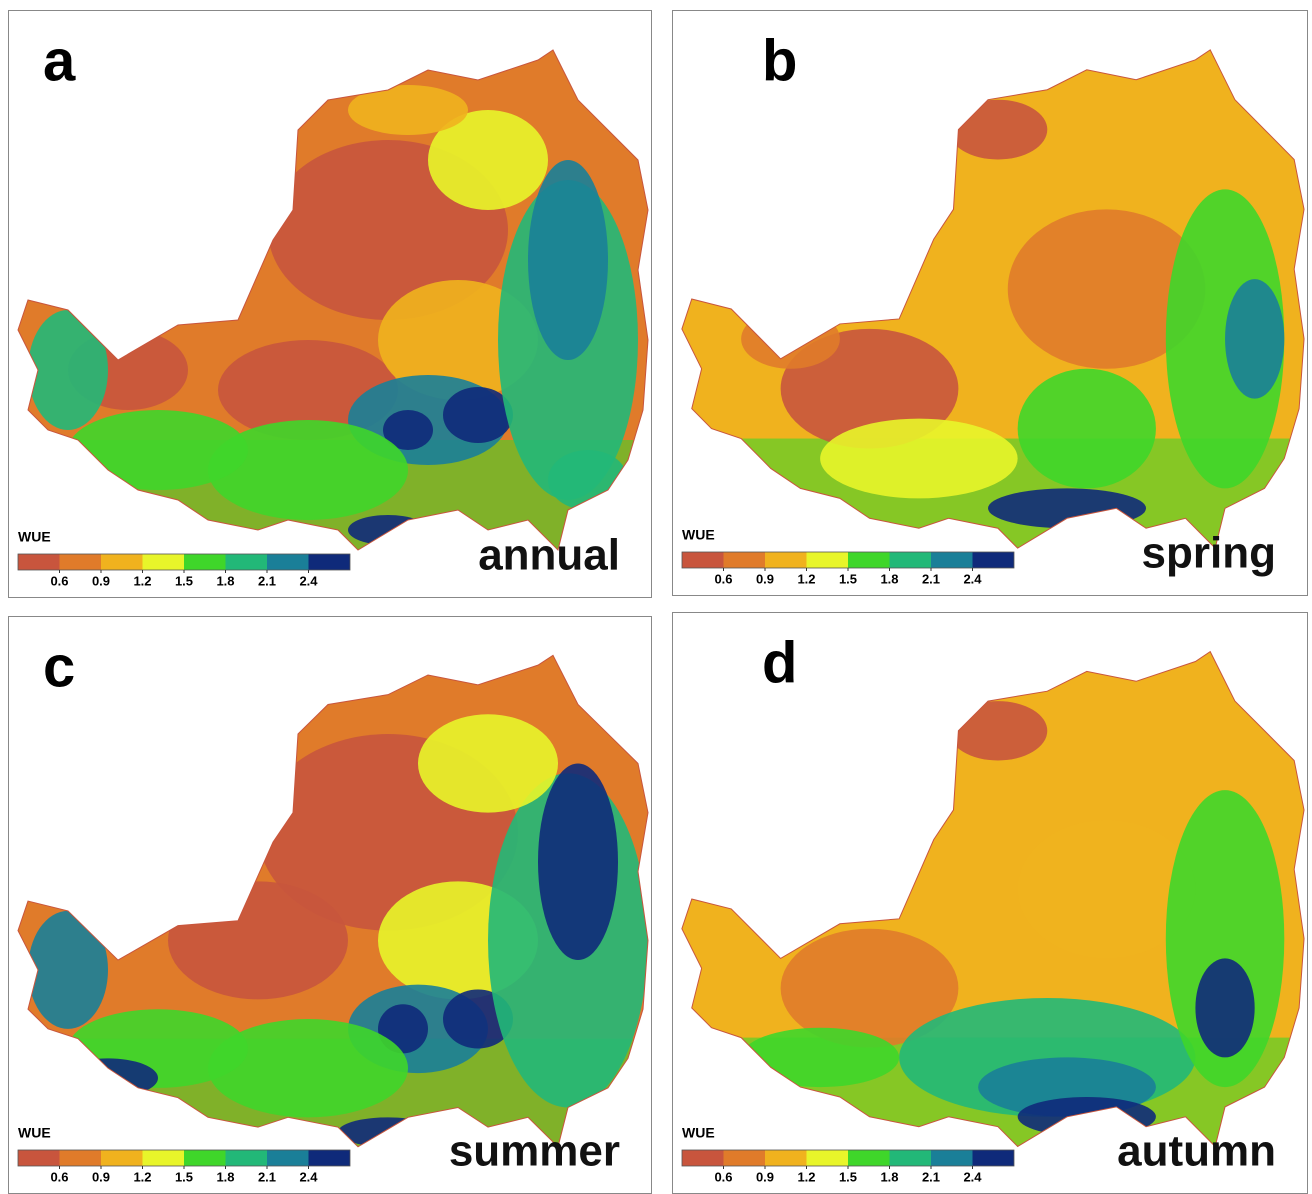 Image resolution: width=1312 pixels, height=1194 pixels. Describe the element at coordinates (59, 60) in the screenshot. I see `panel-letter: a` at that location.